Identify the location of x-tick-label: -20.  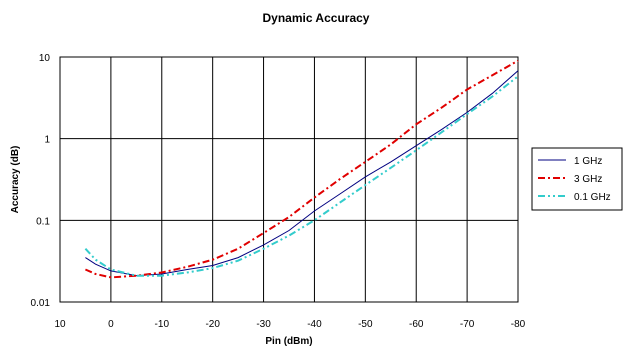
(212, 324).